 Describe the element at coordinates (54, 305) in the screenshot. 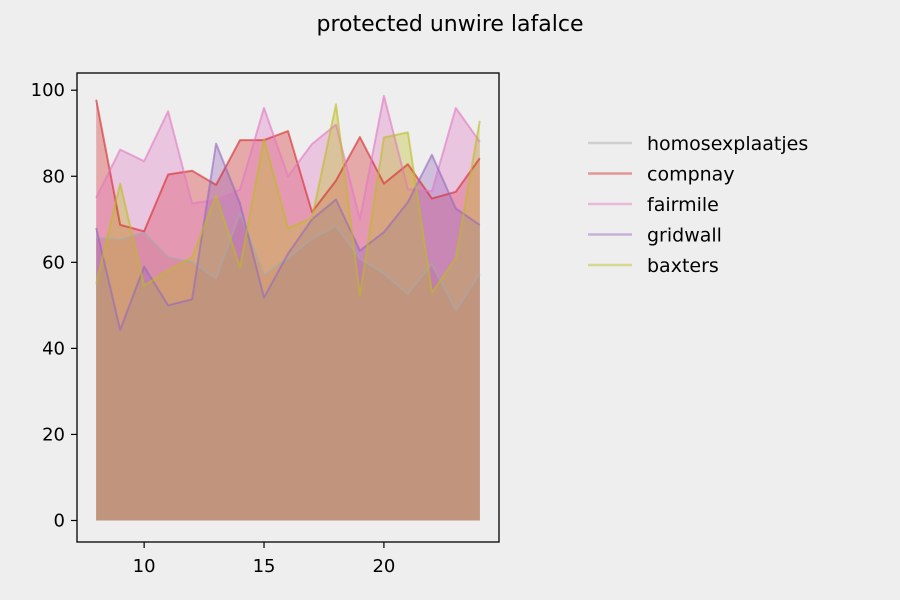

I see `y-axis: 0 20 40 60 80 100` at that location.